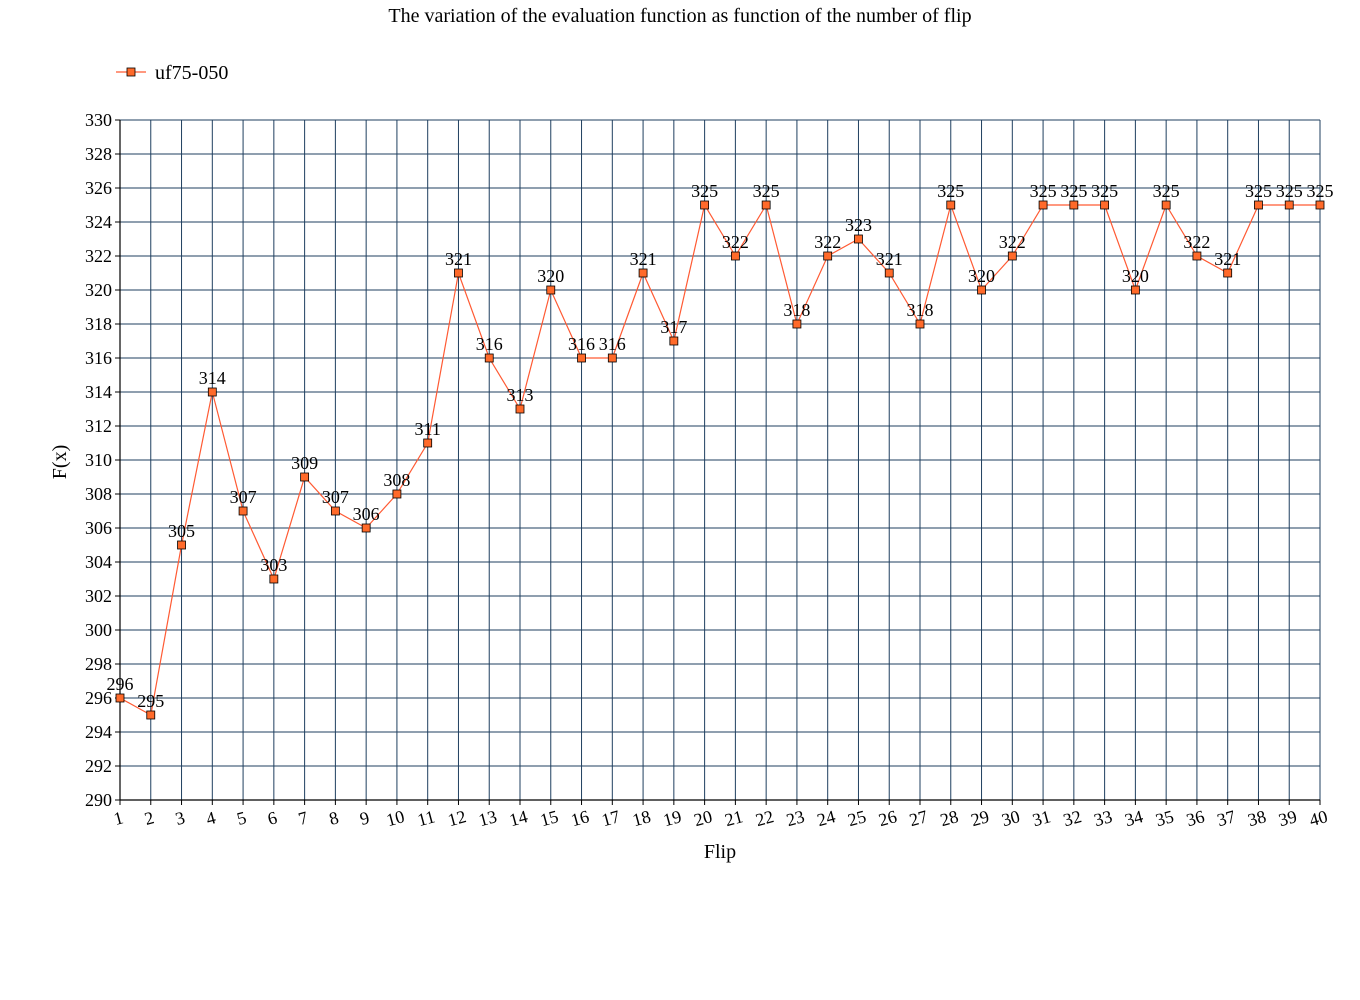 This screenshot has width=1360, height=1000. What do you see at coordinates (857, 818) in the screenshot?
I see `x-tick-label: 25` at bounding box center [857, 818].